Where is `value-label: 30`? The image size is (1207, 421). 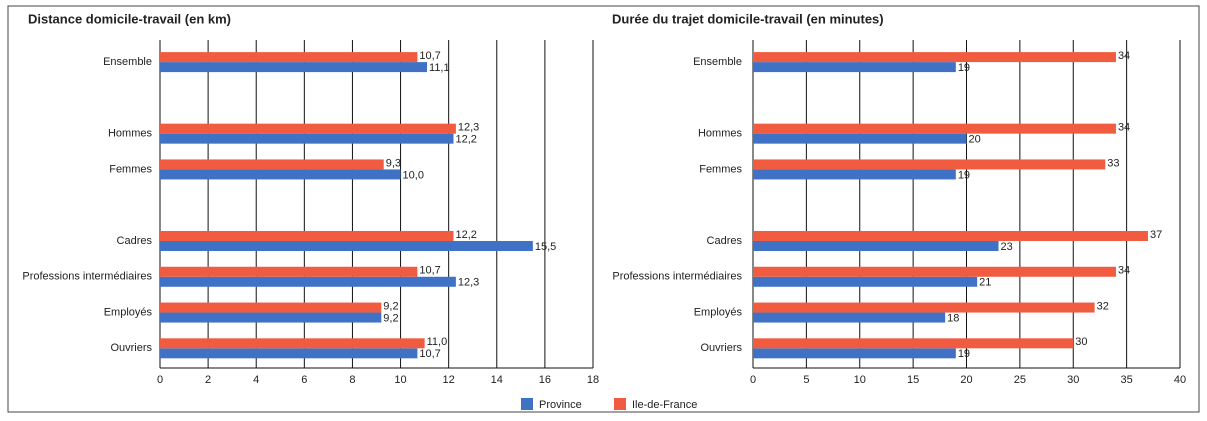 value-label: 30 is located at coordinates (1081, 342).